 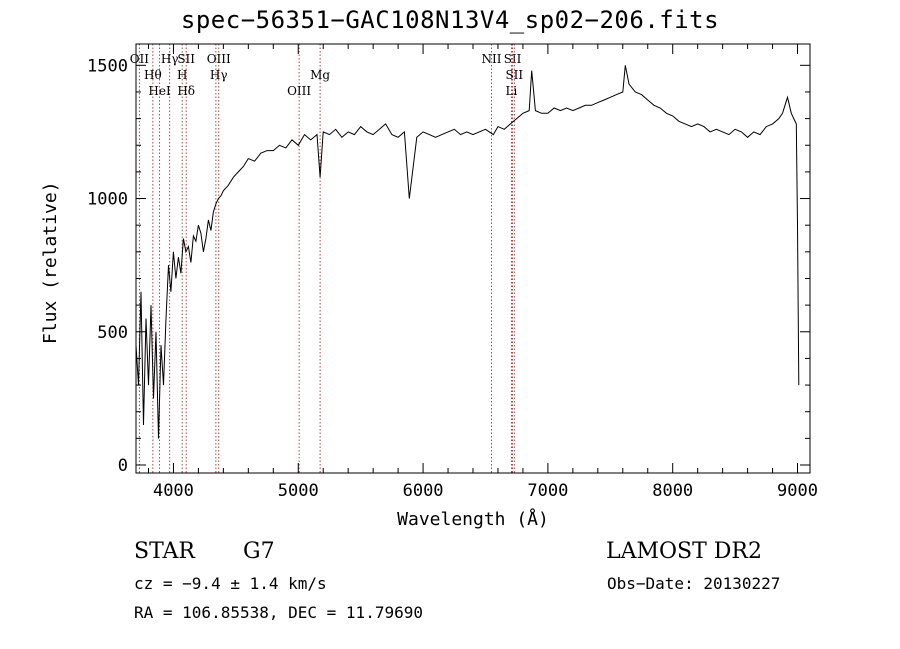 What do you see at coordinates (107, 200) in the screenshot?
I see `y-tick-label: 1000` at bounding box center [107, 200].